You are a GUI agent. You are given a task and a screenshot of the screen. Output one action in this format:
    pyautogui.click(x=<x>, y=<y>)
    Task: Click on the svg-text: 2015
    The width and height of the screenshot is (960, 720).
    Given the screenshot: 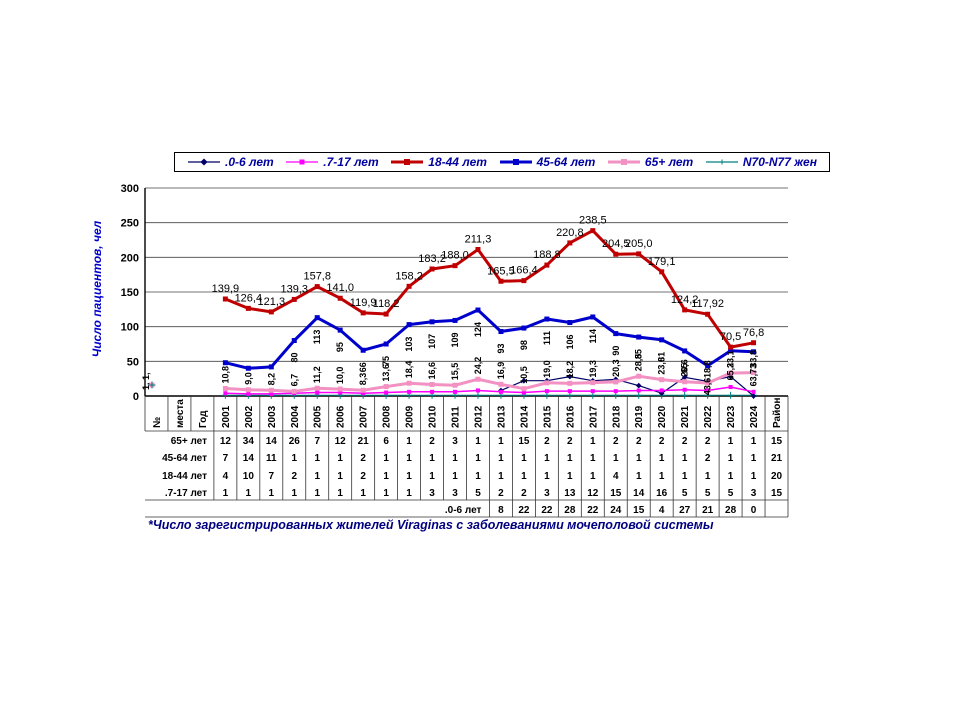 What is the action you would take?
    pyautogui.click(x=547, y=416)
    